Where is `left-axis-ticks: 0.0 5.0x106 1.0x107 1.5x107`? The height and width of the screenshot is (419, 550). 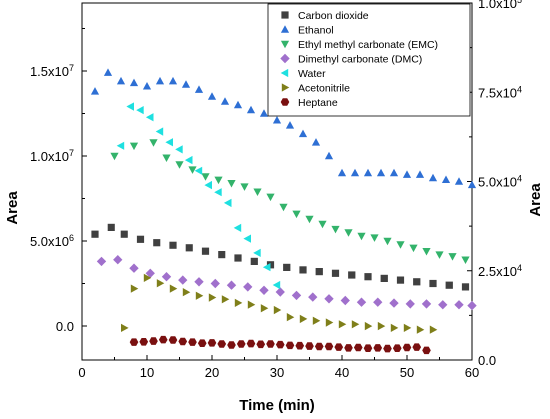
left-axis-ticks: 0.0 5.0x106 1.0x107 1.5x107 is located at coordinates (58, 181).